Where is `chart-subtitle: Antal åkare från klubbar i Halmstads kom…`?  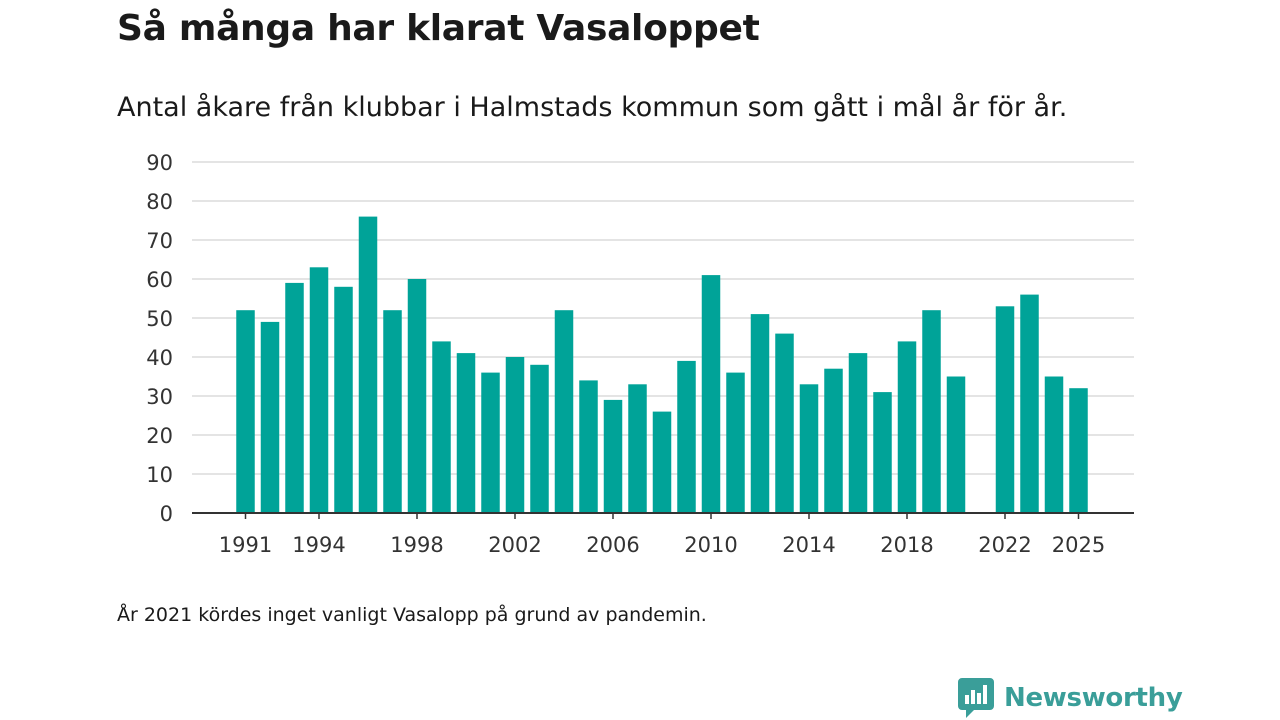
chart-subtitle: Antal åkare från klubbar i Halmstads kom… is located at coordinates (592, 107).